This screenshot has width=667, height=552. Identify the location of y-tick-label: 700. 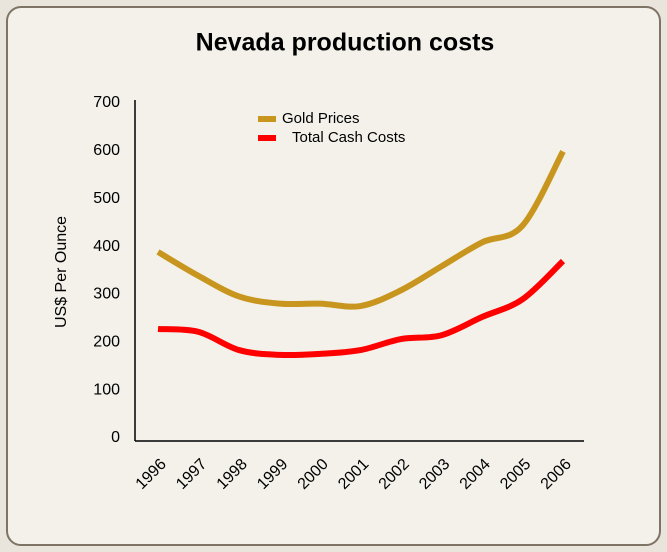
(106, 102).